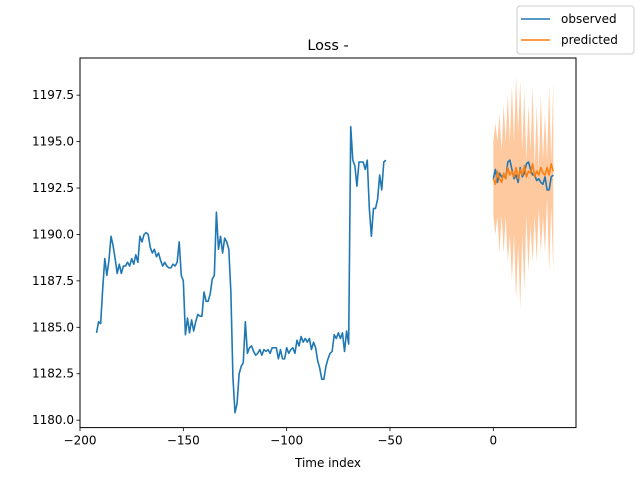 Image resolution: width=640 pixels, height=480 pixels. I want to click on x-tick-label: −150, so click(183, 441).